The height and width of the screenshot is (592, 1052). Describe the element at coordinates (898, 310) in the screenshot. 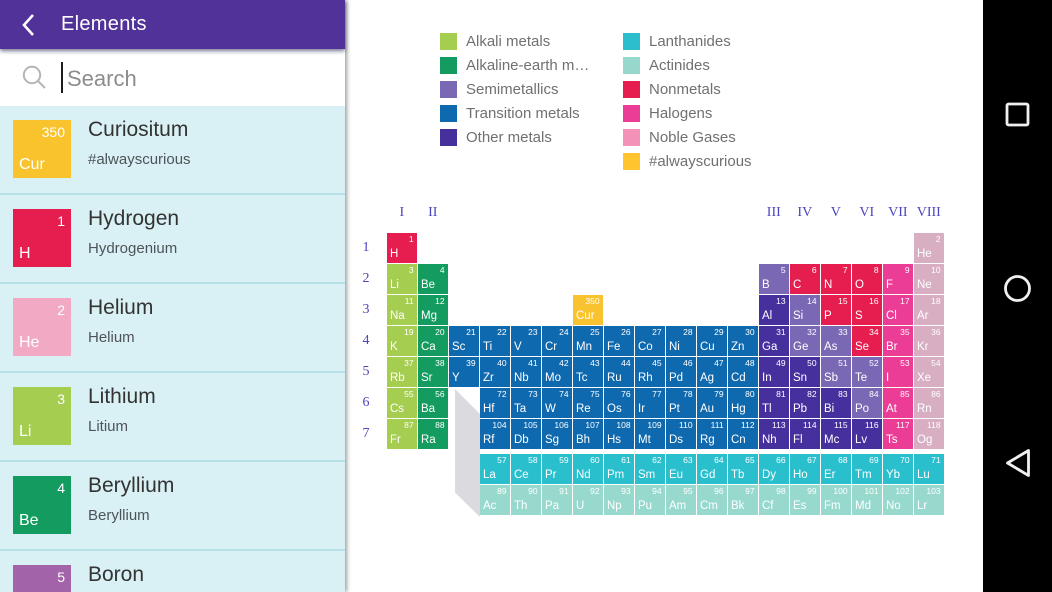

I see `table-cell-Cl: 17 Cl` at that location.